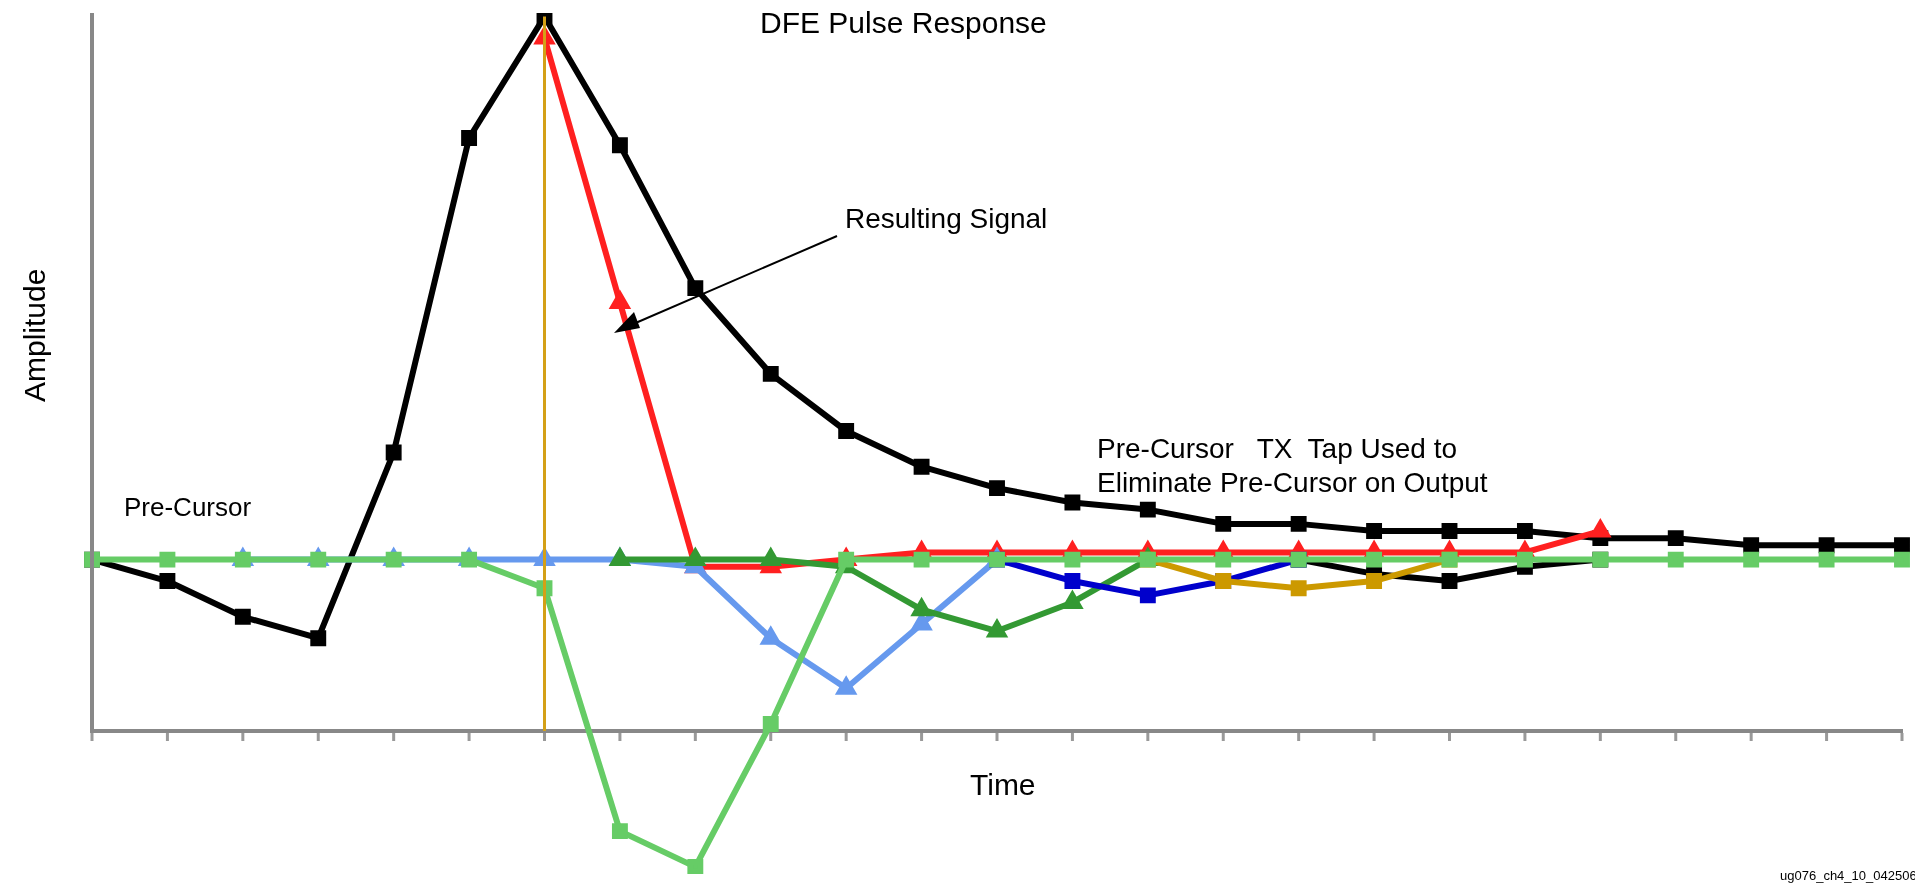  What do you see at coordinates (35, 335) in the screenshot?
I see `y-axis-title: Amplitude` at bounding box center [35, 335].